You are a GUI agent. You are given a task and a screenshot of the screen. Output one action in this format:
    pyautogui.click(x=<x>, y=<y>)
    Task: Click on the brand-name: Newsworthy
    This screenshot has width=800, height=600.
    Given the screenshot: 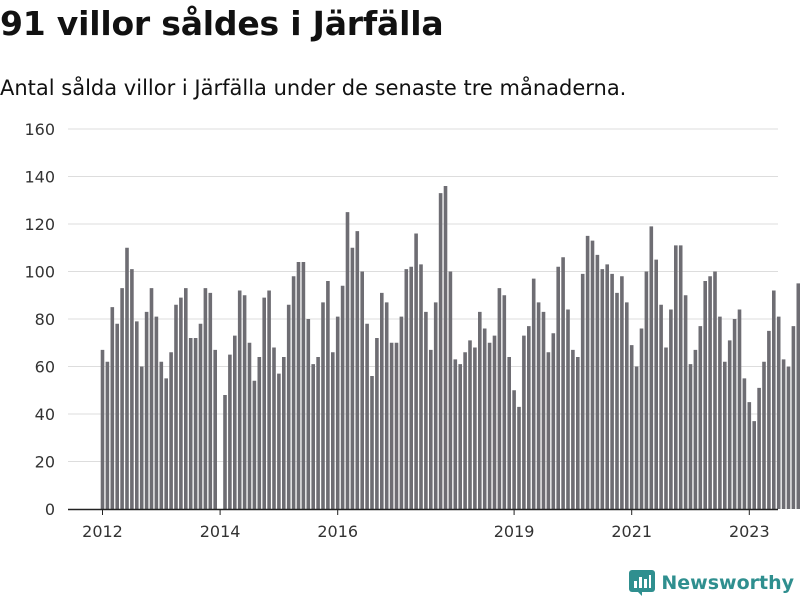 What is the action you would take?
    pyautogui.click(x=727, y=583)
    